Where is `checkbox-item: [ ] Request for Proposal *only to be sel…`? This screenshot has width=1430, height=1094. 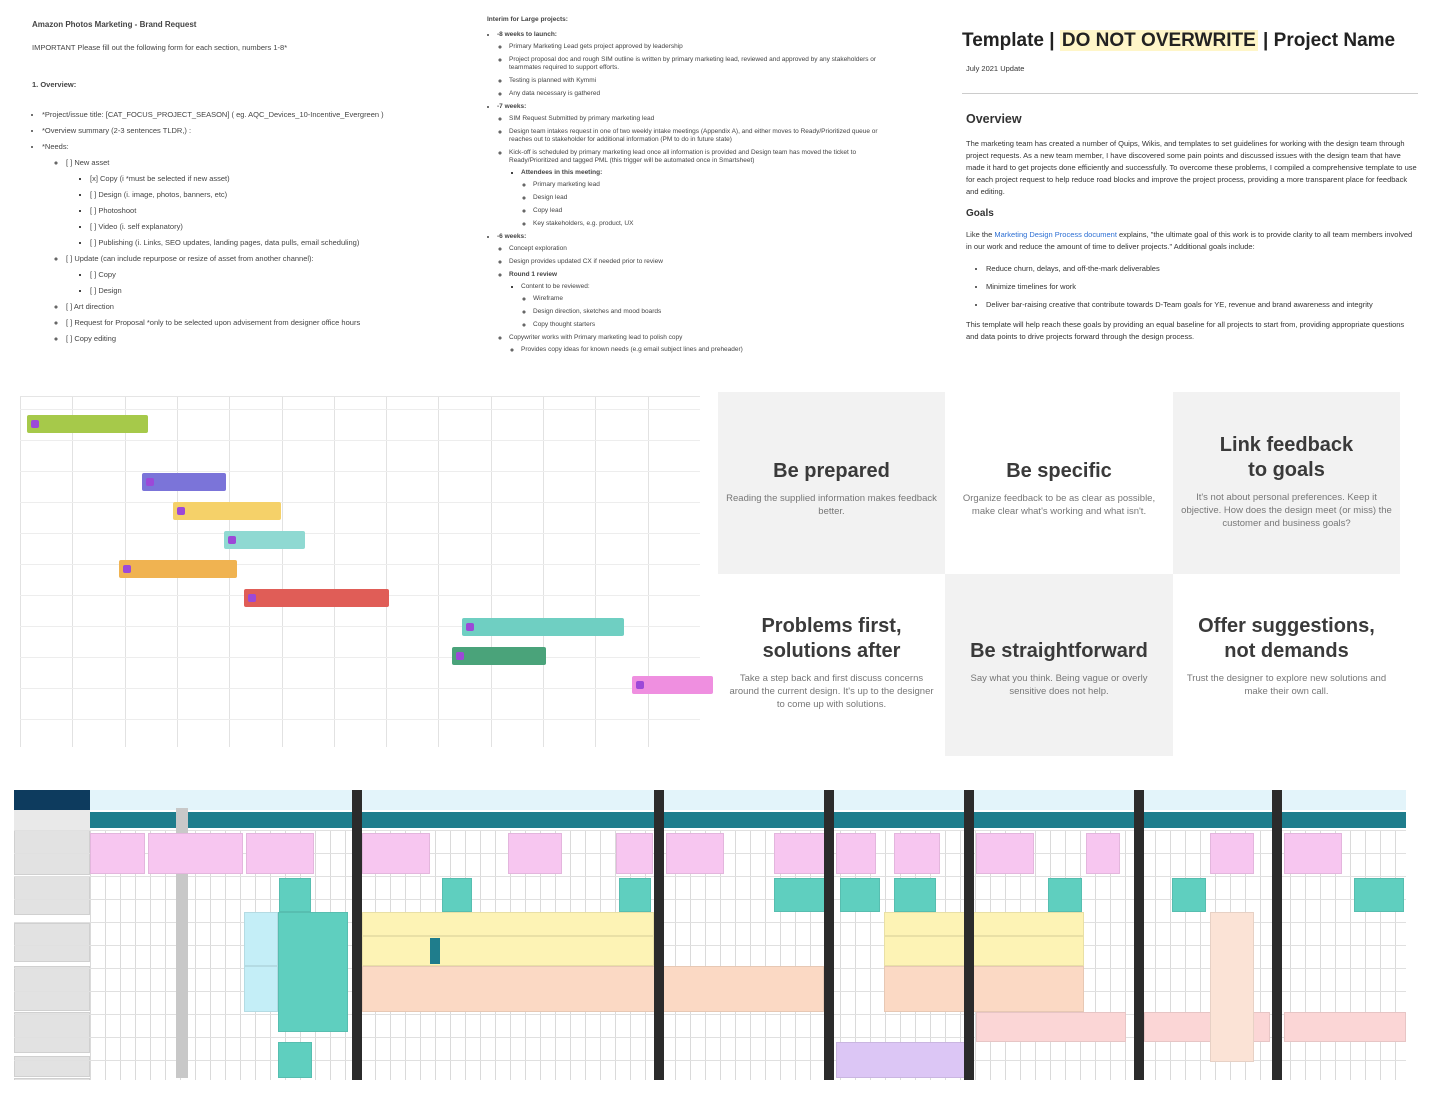
checkbox-item: [ ] Request for Proposal *only to be sel… is located at coordinates (267, 323).